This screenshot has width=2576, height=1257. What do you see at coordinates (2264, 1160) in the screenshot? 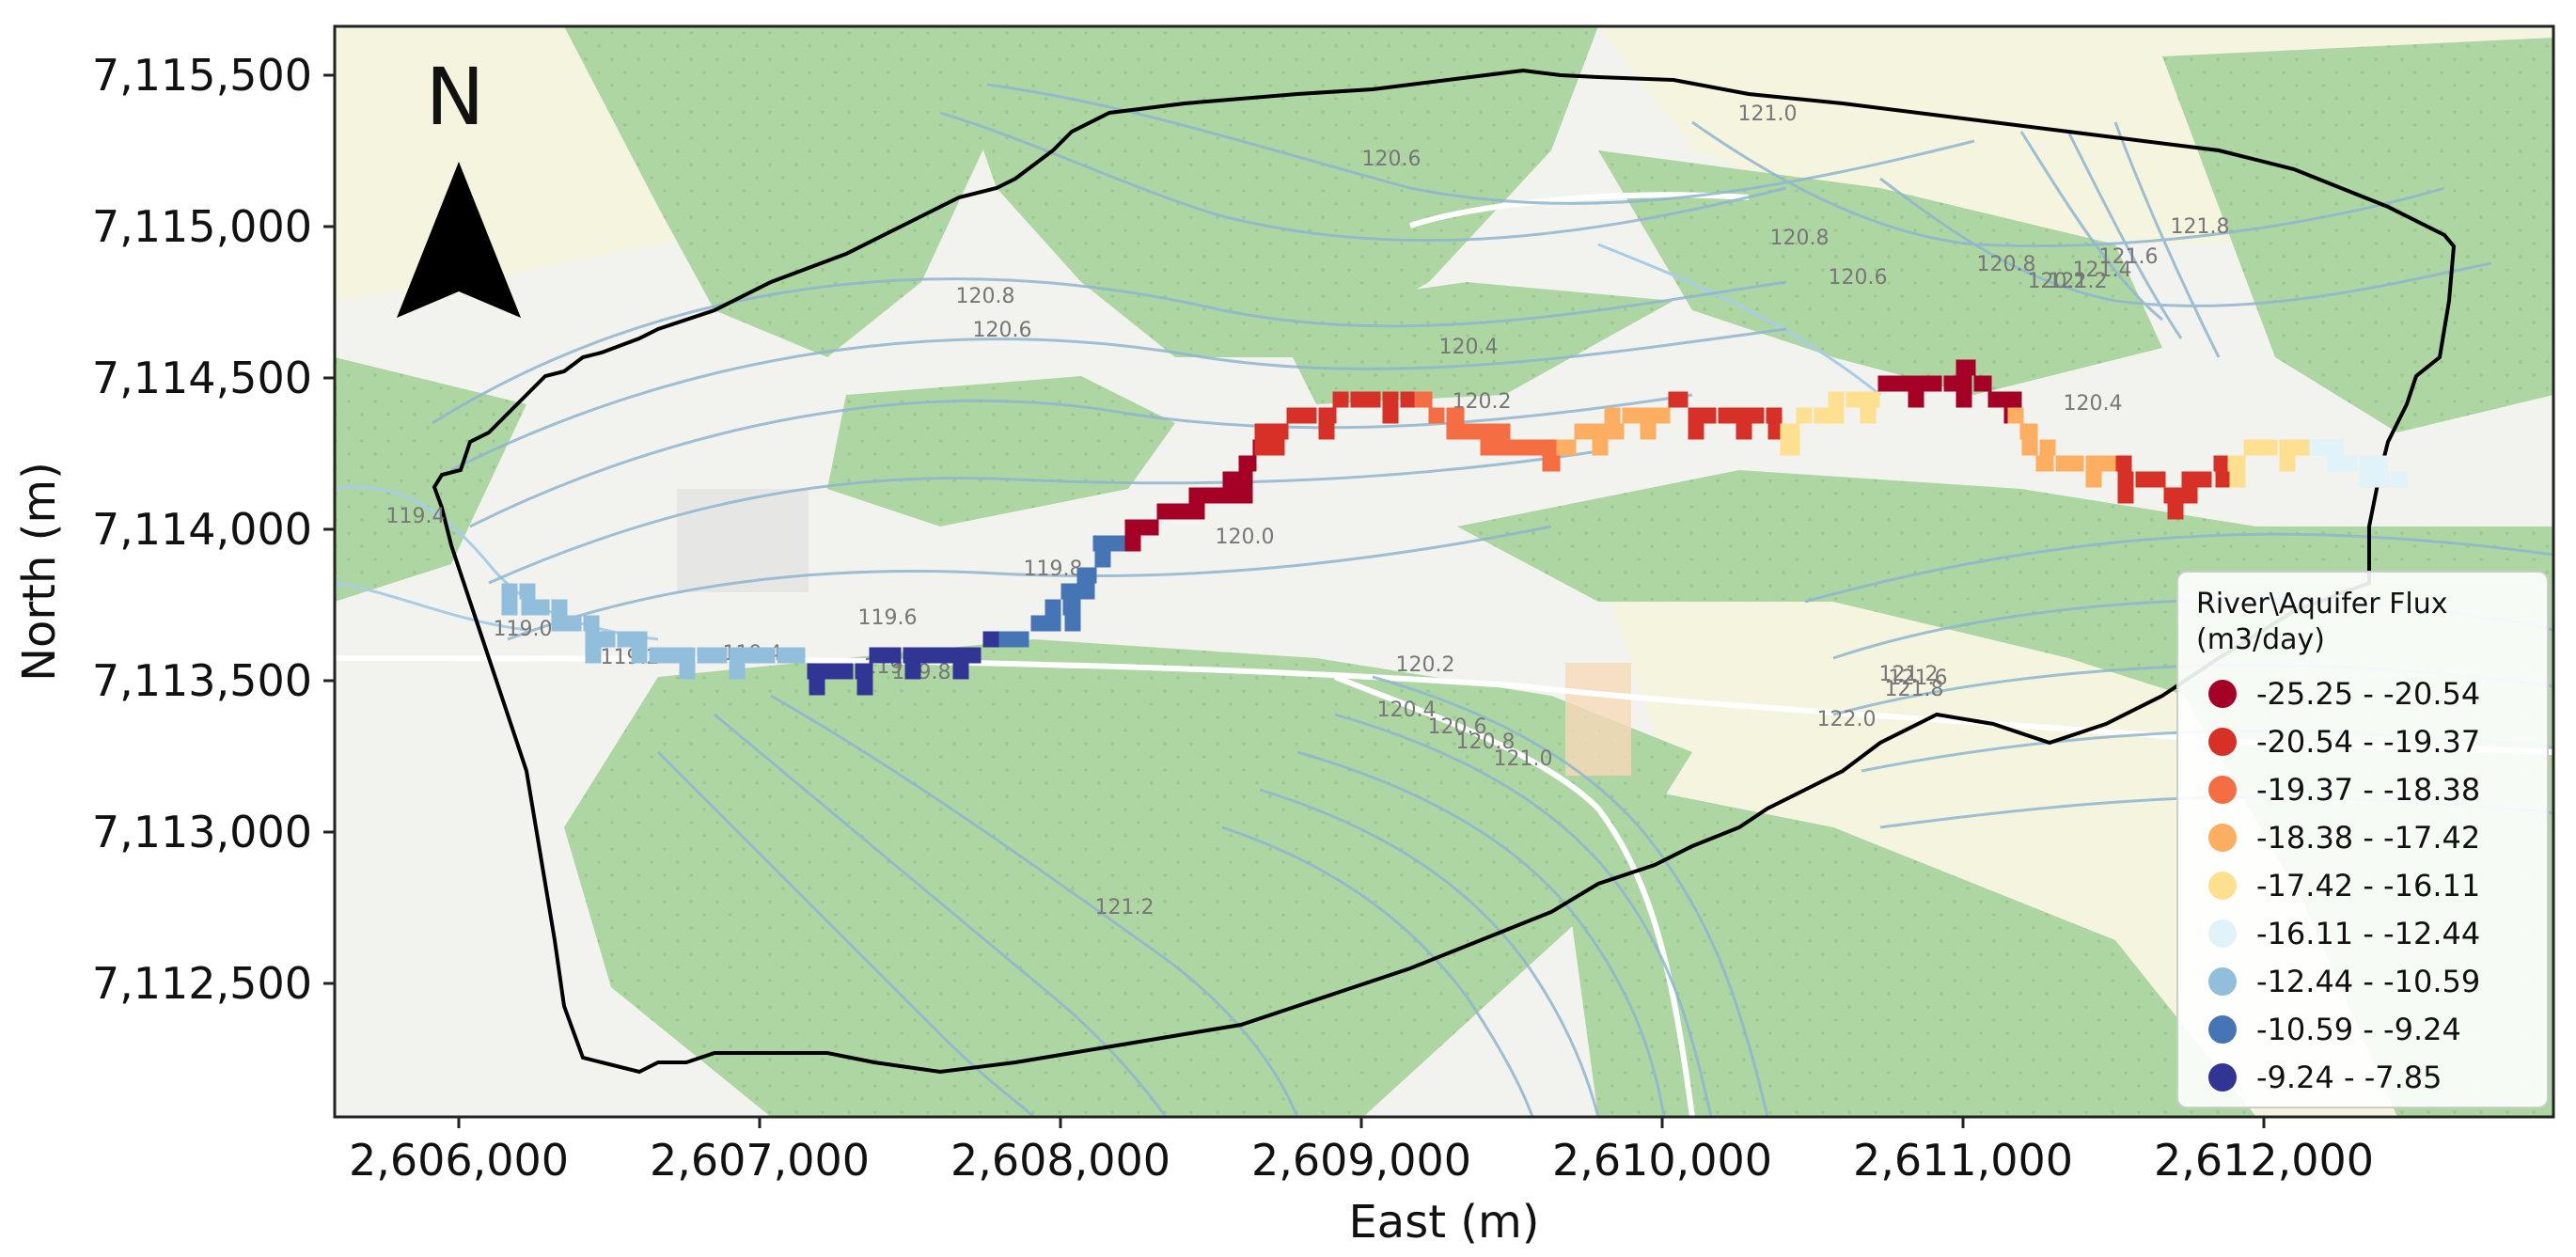
I see `x-tick-label: 2,612,000` at bounding box center [2264, 1160].